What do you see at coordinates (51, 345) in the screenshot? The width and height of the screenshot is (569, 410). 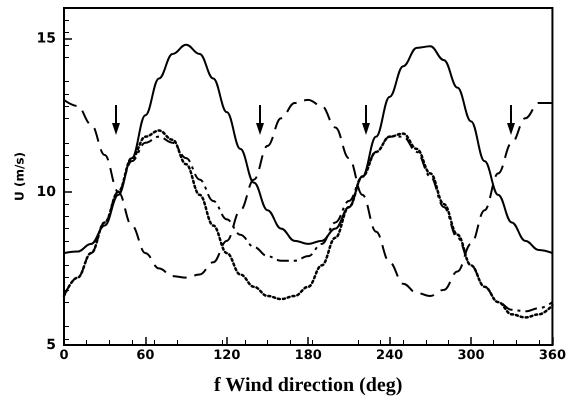 I see `y-tick-label: 5` at bounding box center [51, 345].